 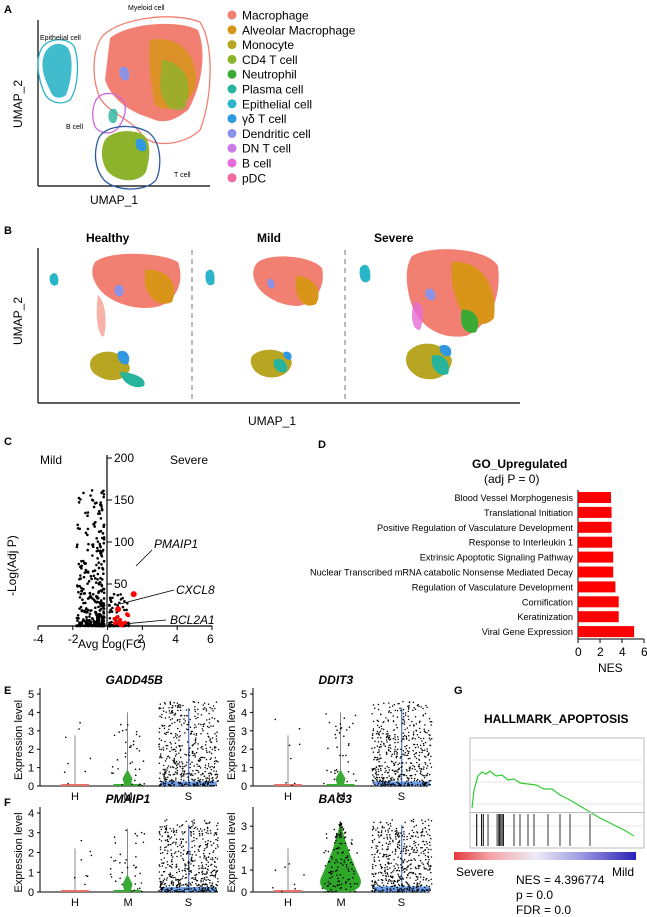 What do you see at coordinates (299, 30) in the screenshot?
I see `legend-label: Alveolar Macrophage` at bounding box center [299, 30].